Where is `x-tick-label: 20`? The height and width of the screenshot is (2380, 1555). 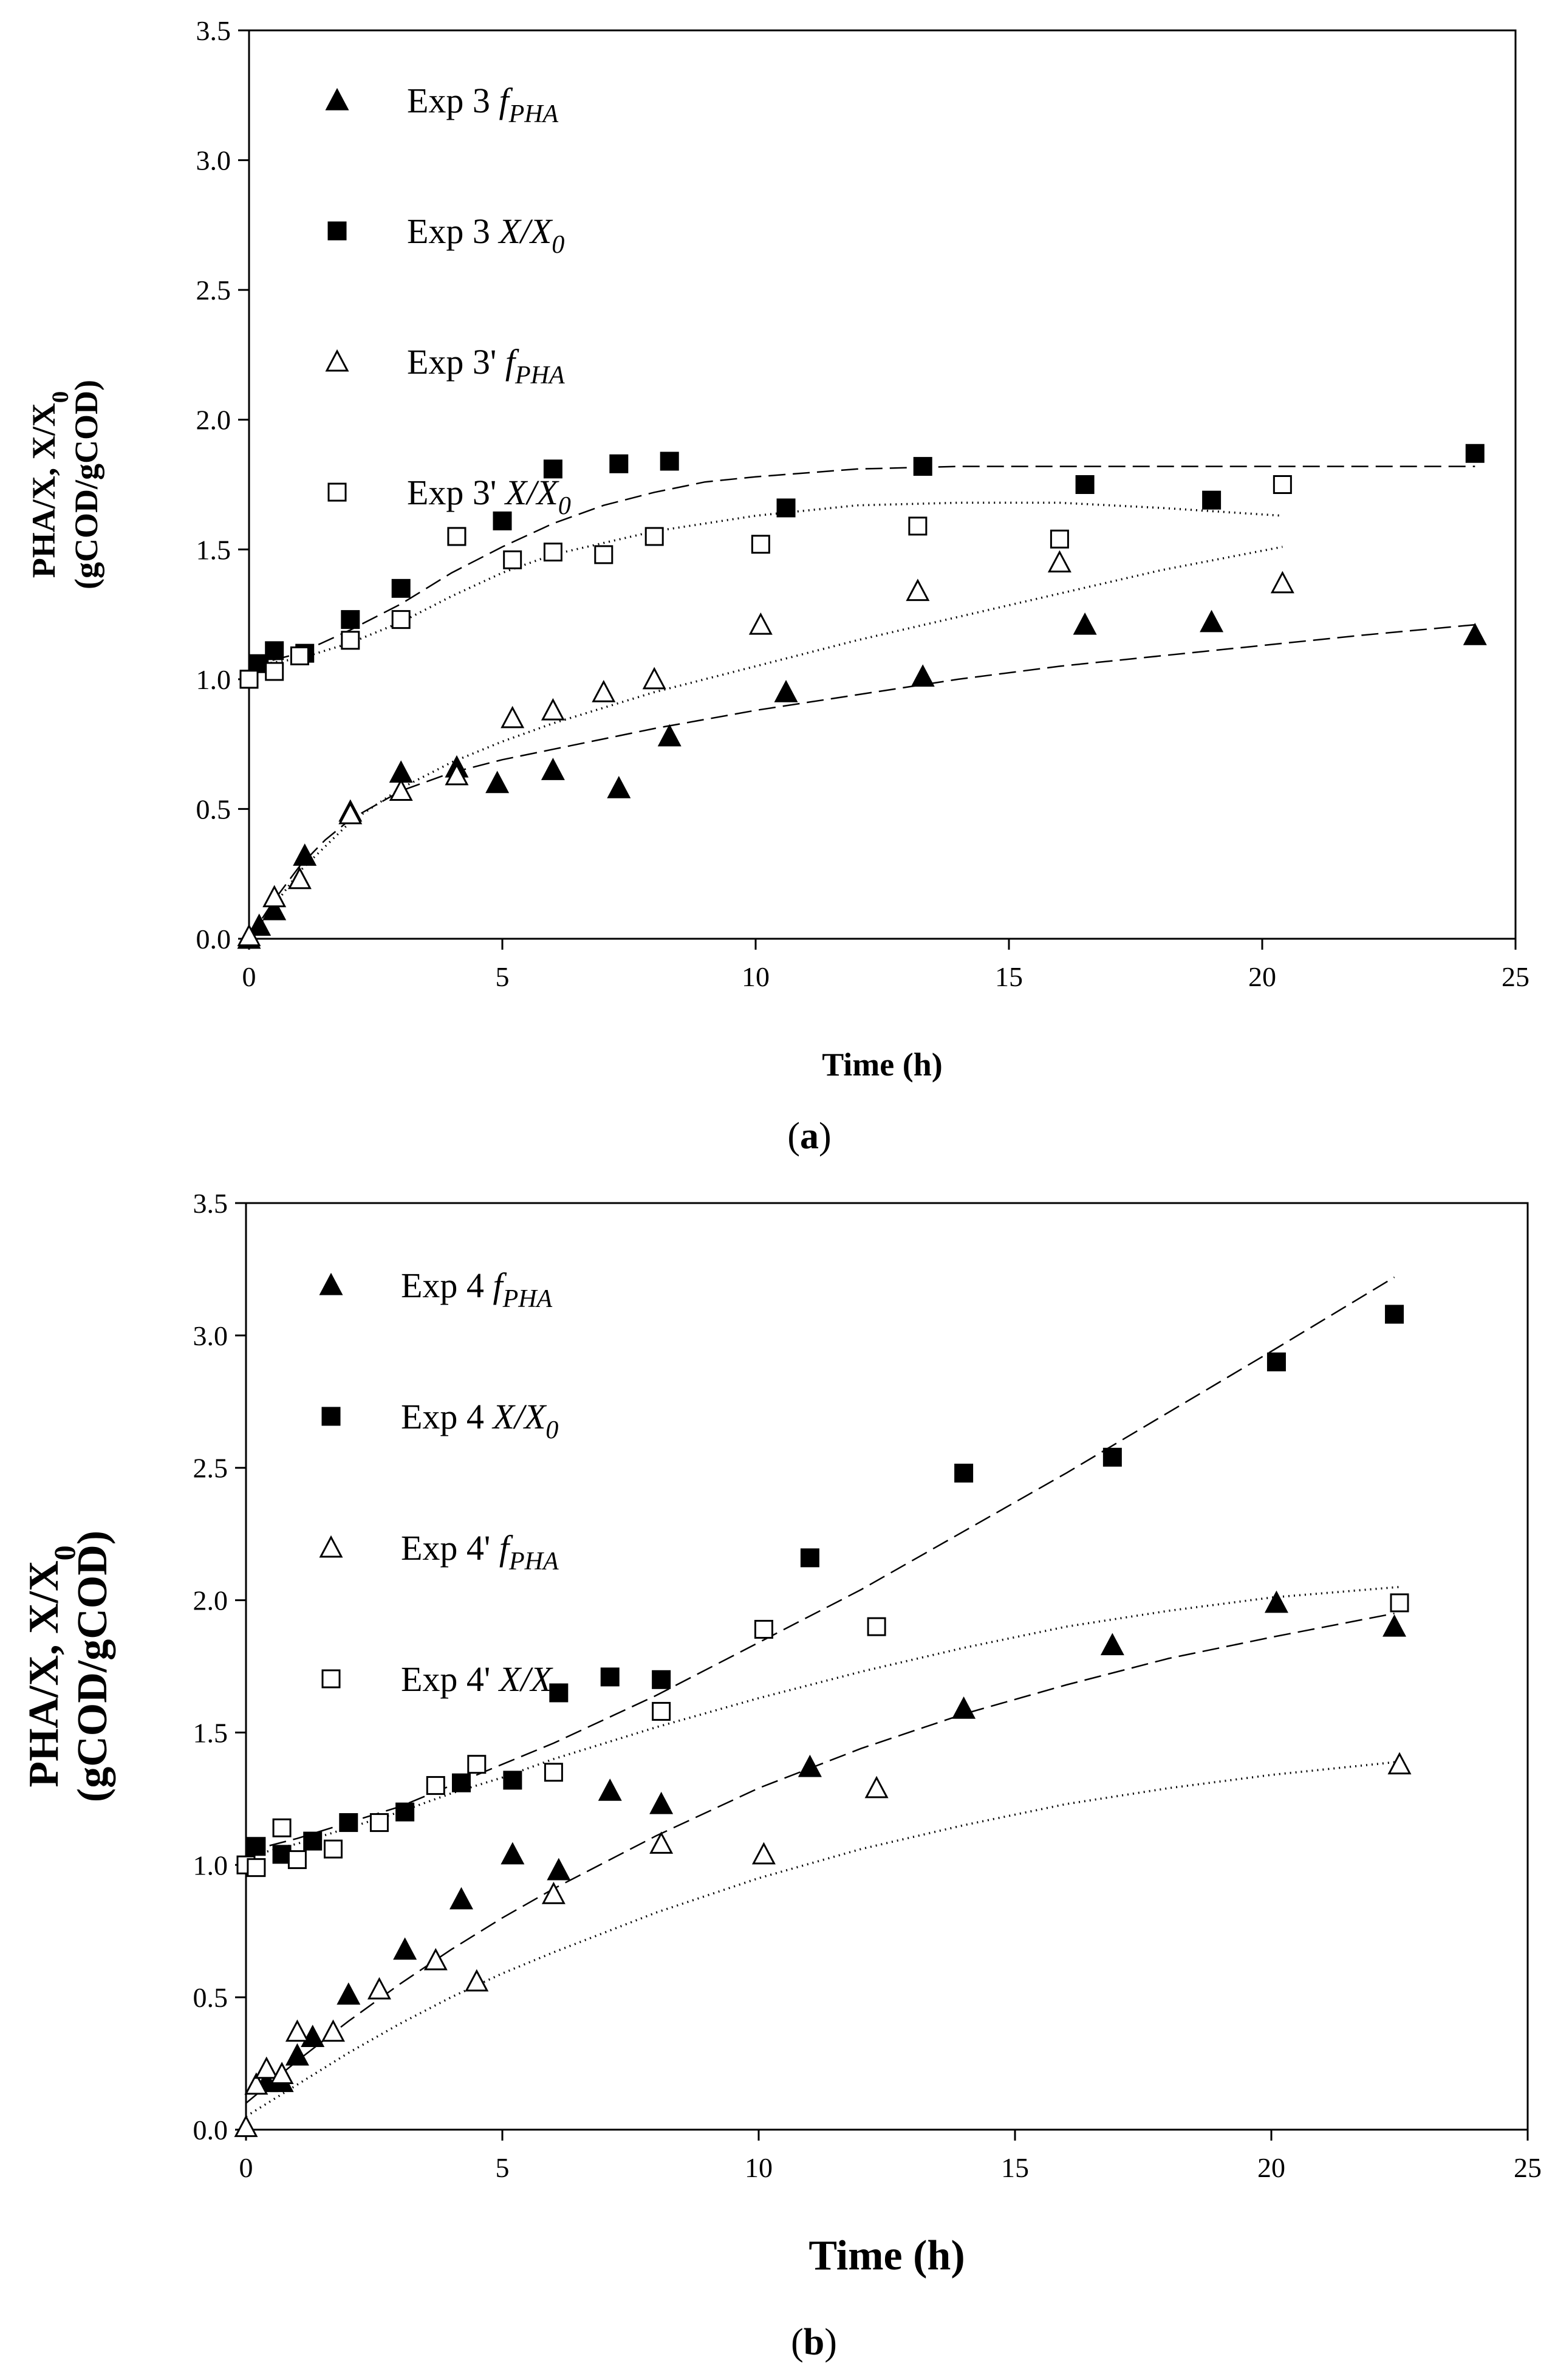 x-tick-label: 20 is located at coordinates (1262, 977).